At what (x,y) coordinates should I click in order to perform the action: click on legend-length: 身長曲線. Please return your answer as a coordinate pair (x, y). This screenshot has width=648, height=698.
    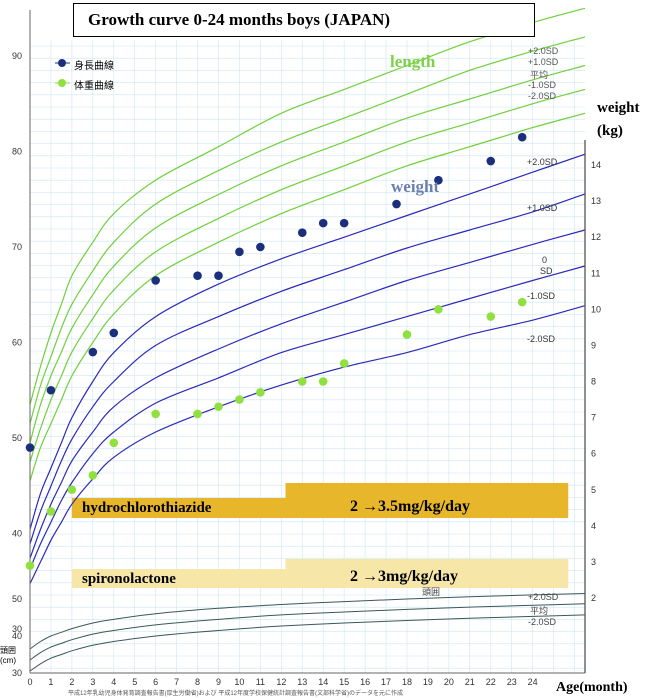
    Looking at the image, I should click on (94, 64).